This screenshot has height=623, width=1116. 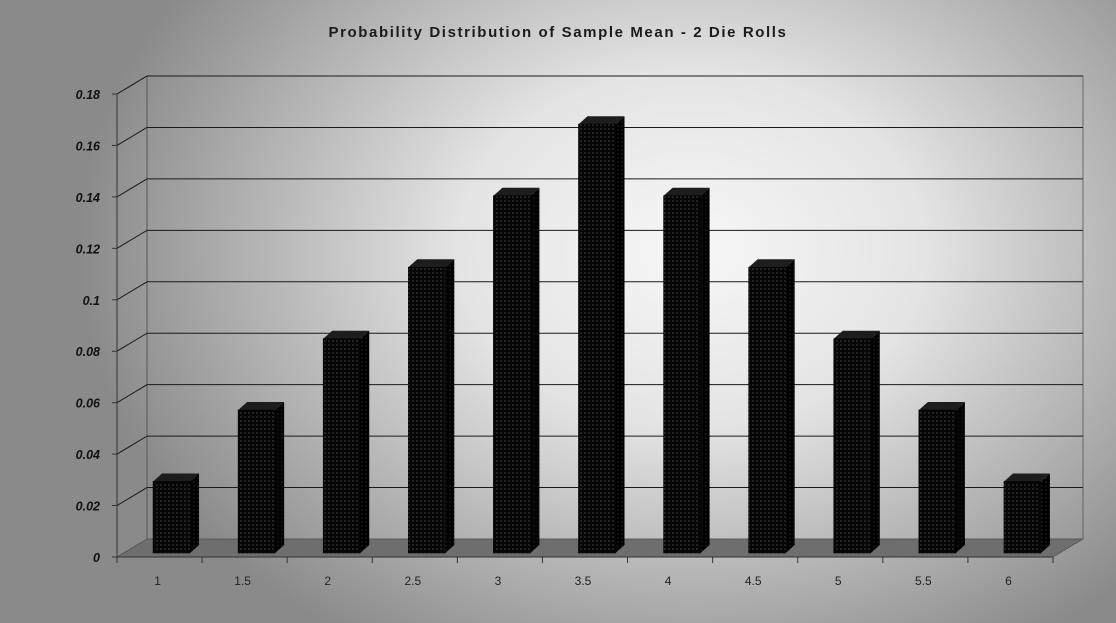 I want to click on y-tick-label: 0.04, so click(x=88, y=455).